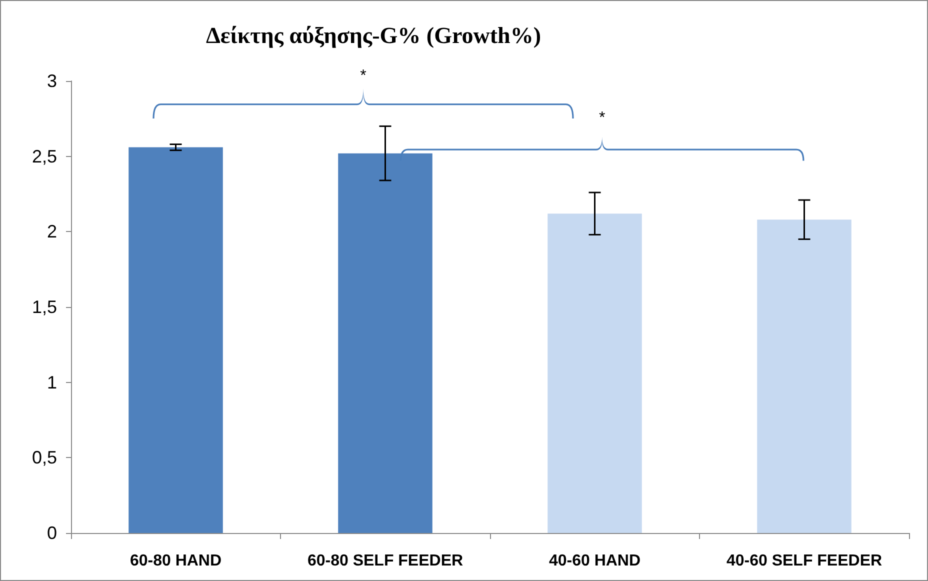  Describe the element at coordinates (804, 561) in the screenshot. I see `x-tick-label: 40-60 SELF FEEDER` at that location.